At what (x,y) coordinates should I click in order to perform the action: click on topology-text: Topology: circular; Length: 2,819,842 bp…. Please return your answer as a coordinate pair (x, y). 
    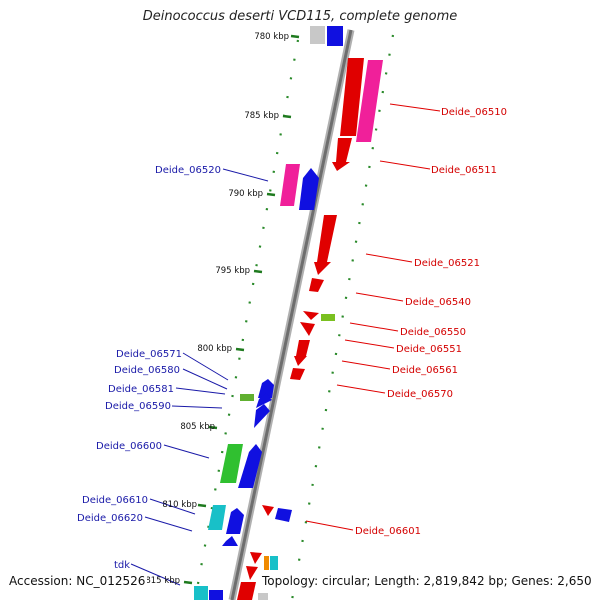
    Looking at the image, I should click on (427, 581).